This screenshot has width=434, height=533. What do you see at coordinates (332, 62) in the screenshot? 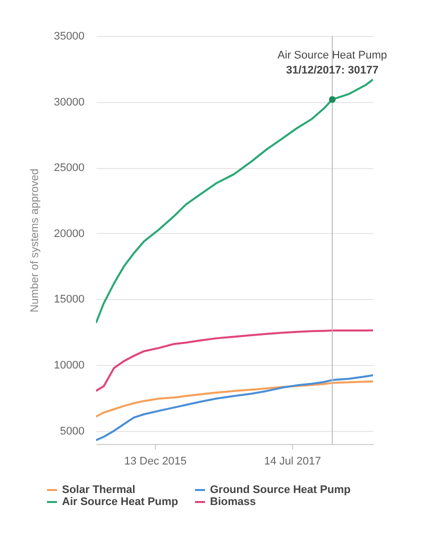
I see `annotation: Air Source Heat Pump 31/12/2017: 30177` at bounding box center [332, 62].